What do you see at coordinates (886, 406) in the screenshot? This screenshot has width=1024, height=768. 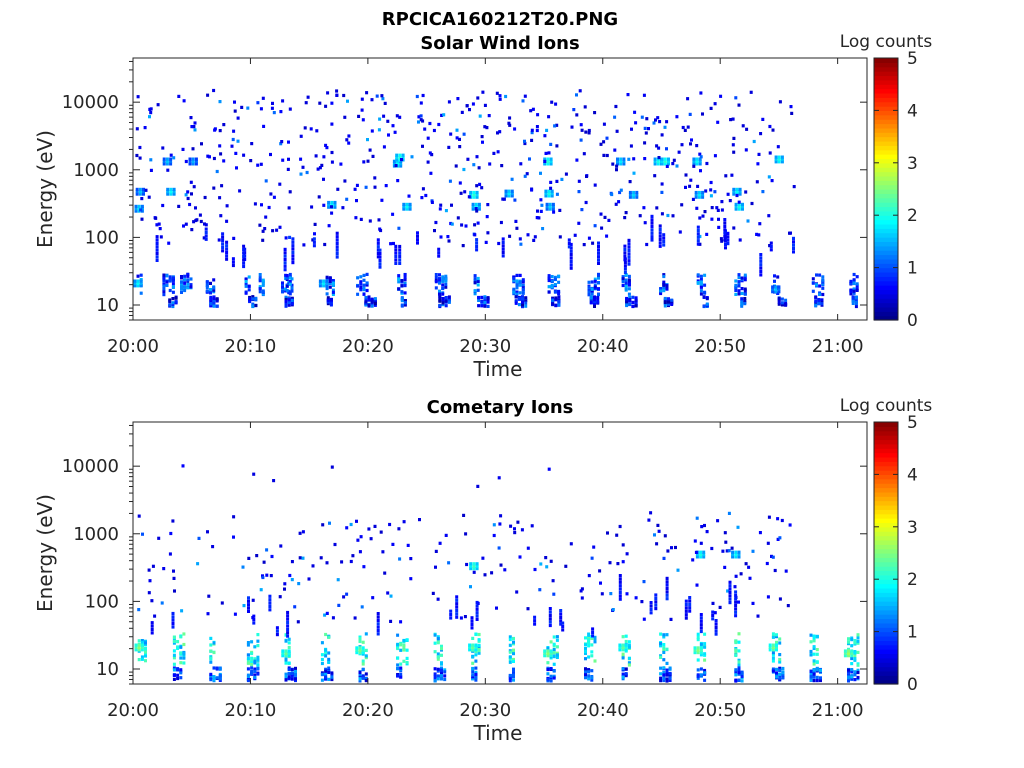 I see `colorbar-label: Log counts` at bounding box center [886, 406].